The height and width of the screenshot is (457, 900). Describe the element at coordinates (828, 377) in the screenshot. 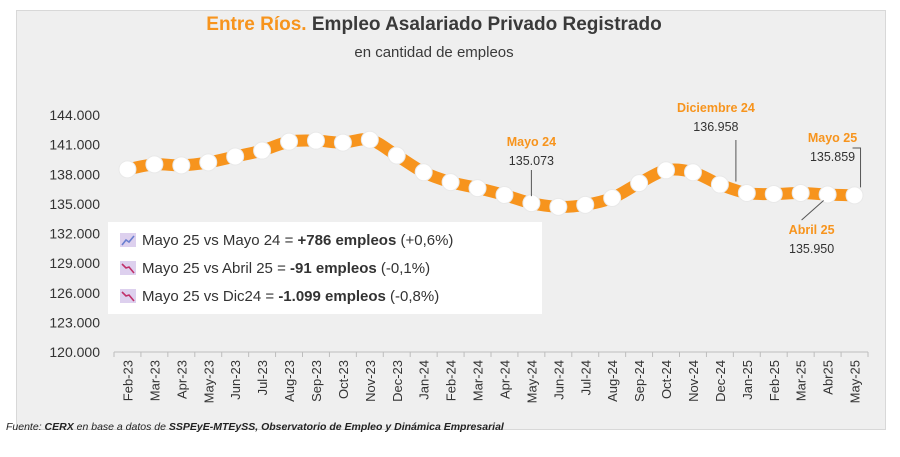

I see `x-tick-label: Abr25` at that location.